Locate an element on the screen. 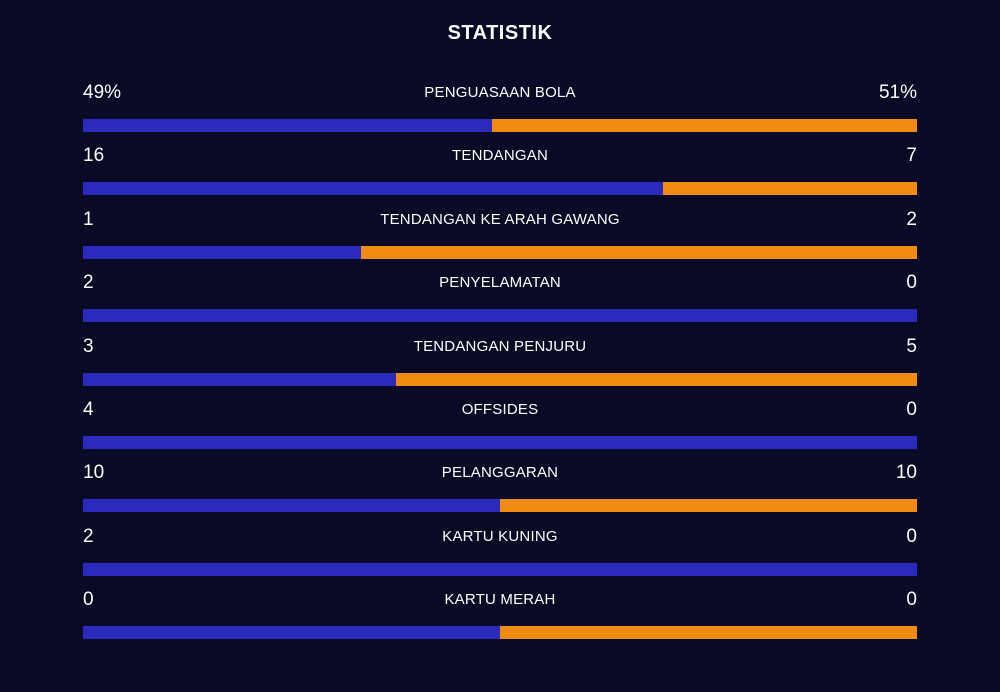 This screenshot has height=692, width=1000. stat-header: 2 KARTU KUNING 0 is located at coordinates (500, 537).